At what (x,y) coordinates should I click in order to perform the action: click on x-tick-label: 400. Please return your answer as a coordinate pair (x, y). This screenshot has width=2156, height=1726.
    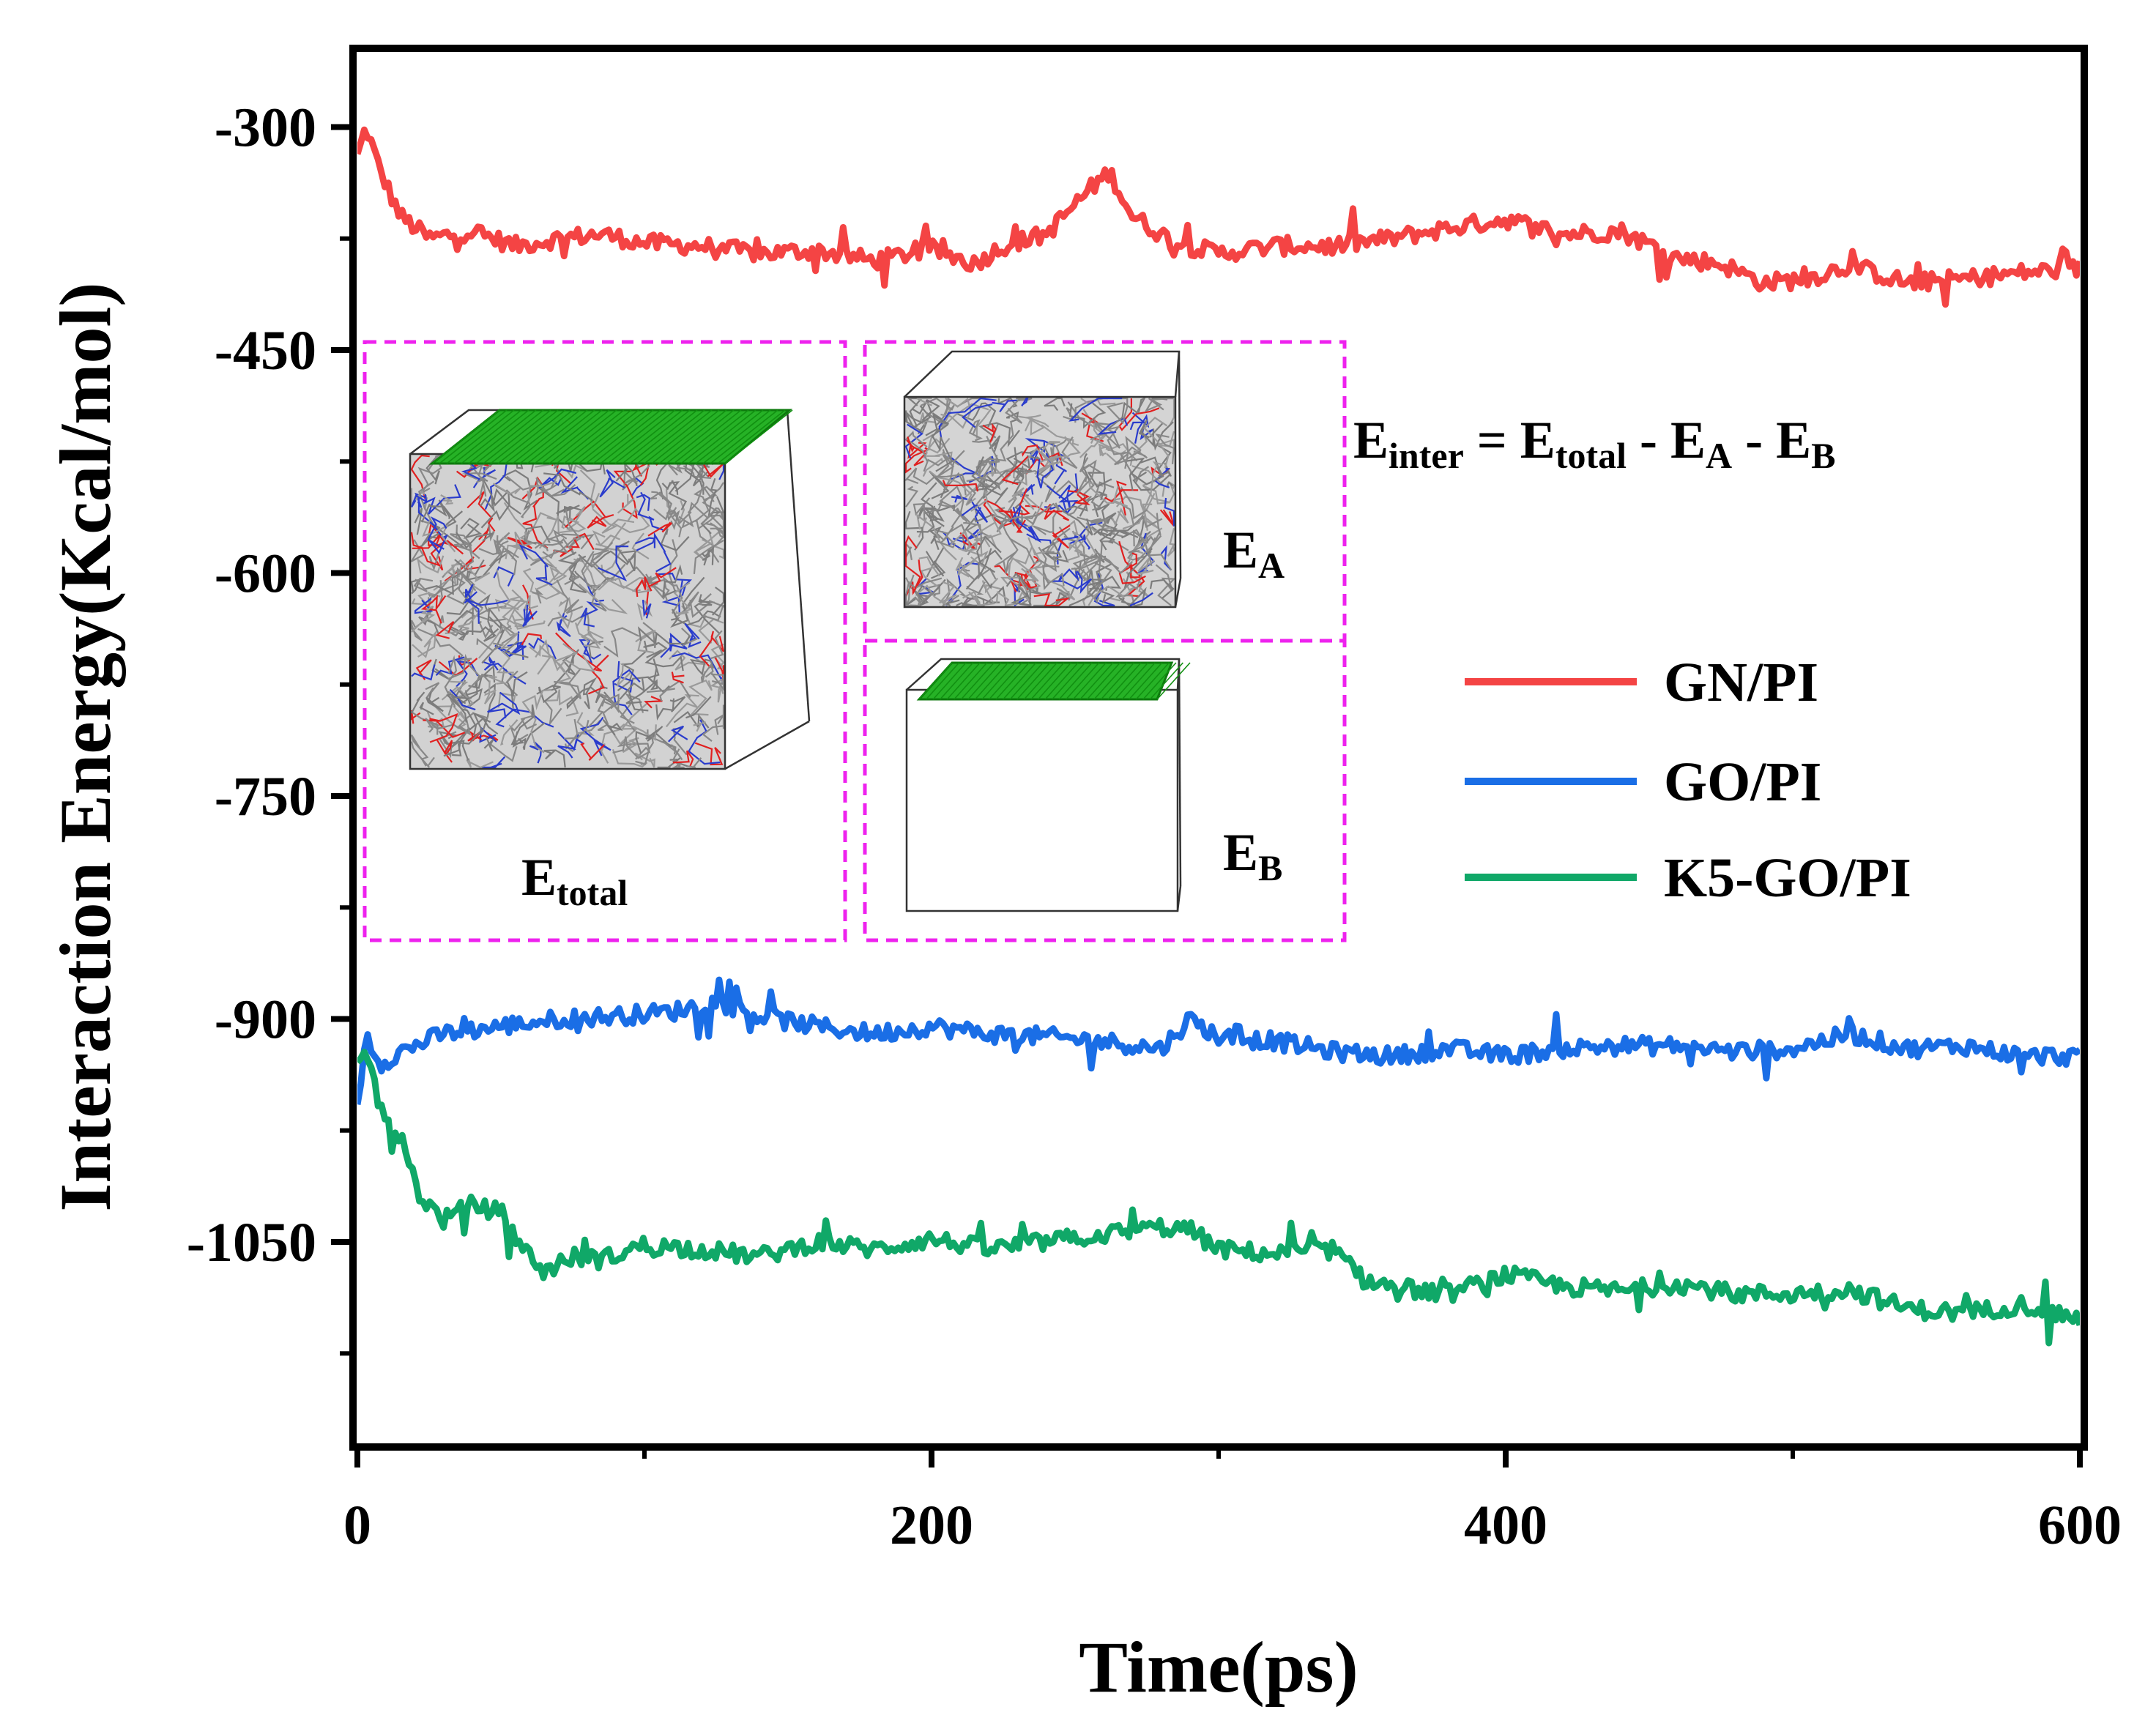
    Looking at the image, I should click on (1505, 1525).